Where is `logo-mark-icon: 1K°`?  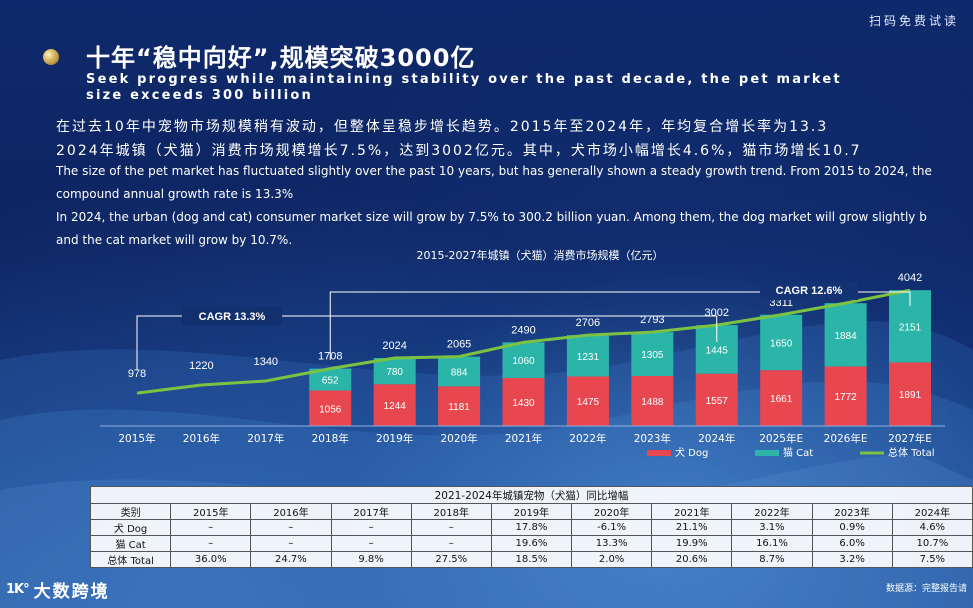 logo-mark-icon: 1K° is located at coordinates (18, 589).